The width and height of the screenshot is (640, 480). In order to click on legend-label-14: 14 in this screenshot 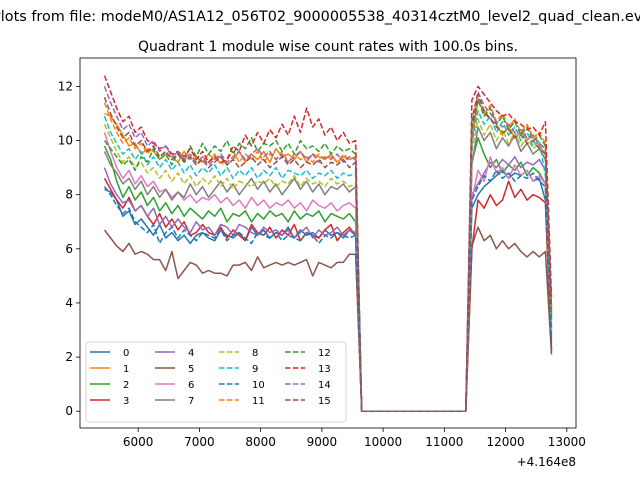, I will do `click(324, 385)`.